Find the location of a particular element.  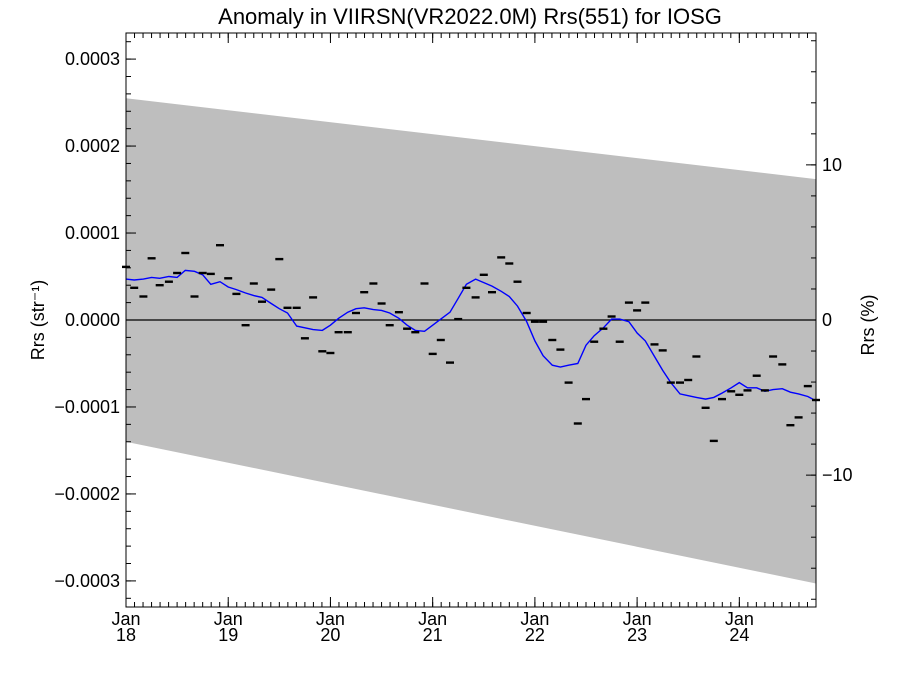

y-tick-label-left: −0.0001 is located at coordinates (87, 407).